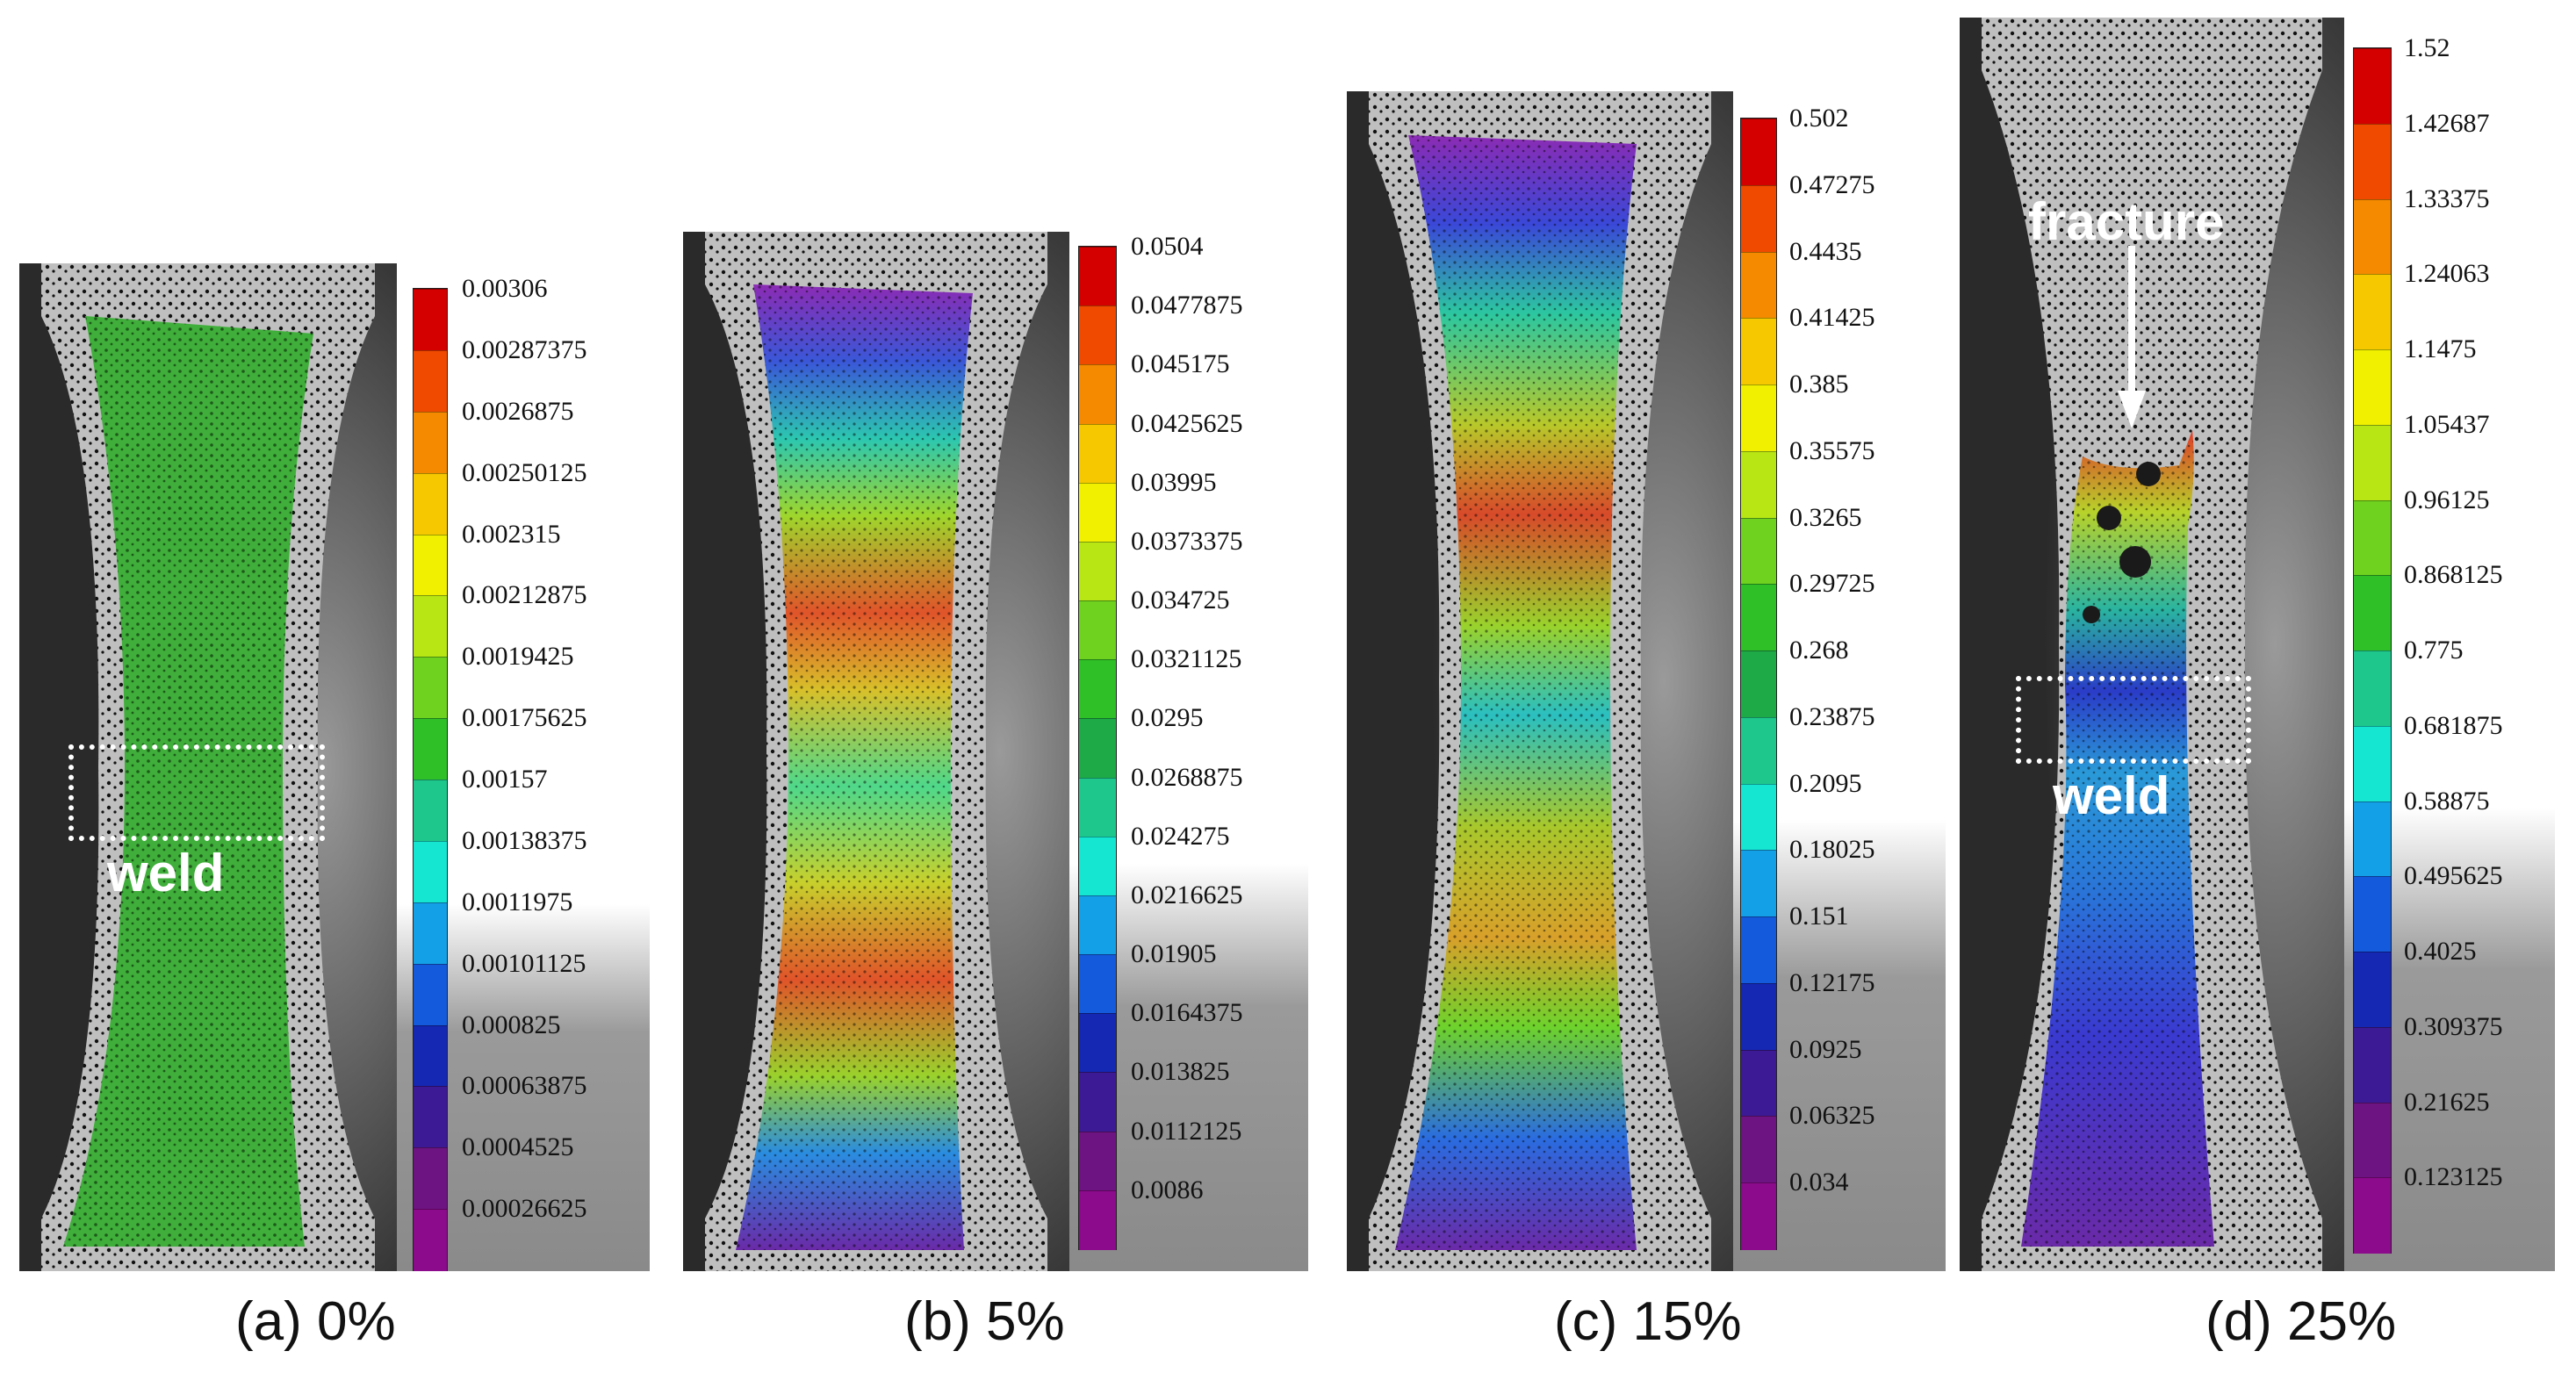 The height and width of the screenshot is (1380, 2576). What do you see at coordinates (2453, 1026) in the screenshot?
I see `colorbar-tick-label: 0.309375` at bounding box center [2453, 1026].